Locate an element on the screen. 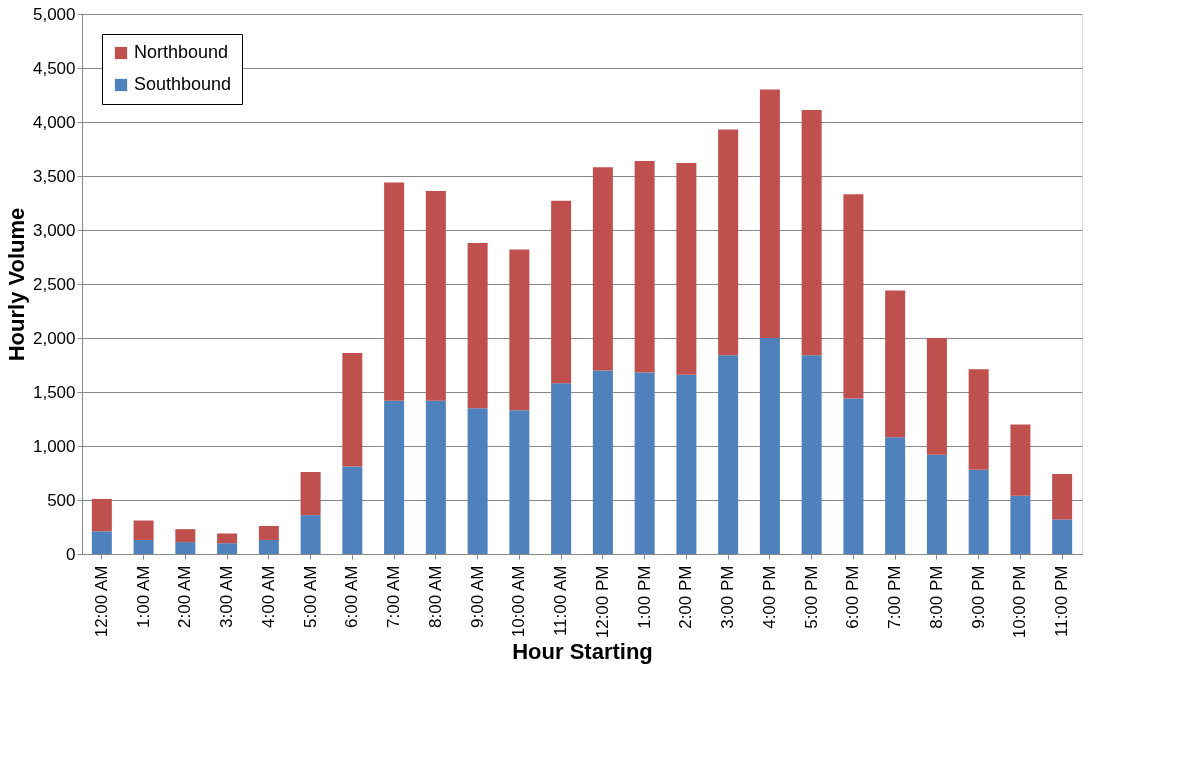 The width and height of the screenshot is (1185, 779). x-tick-label: 4:00 AM is located at coordinates (268, 596).